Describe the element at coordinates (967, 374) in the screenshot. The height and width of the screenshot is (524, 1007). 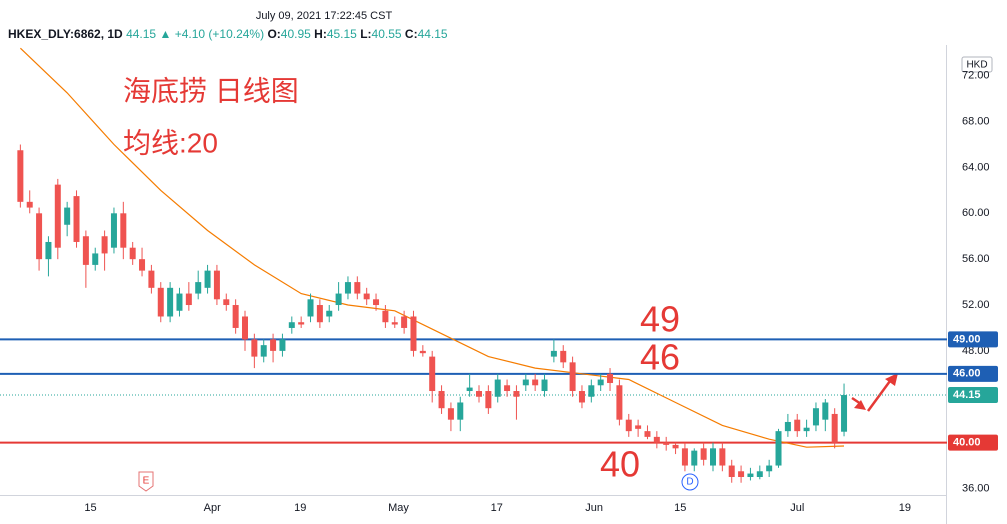
I see `price-tag-label: 46.00` at that location.